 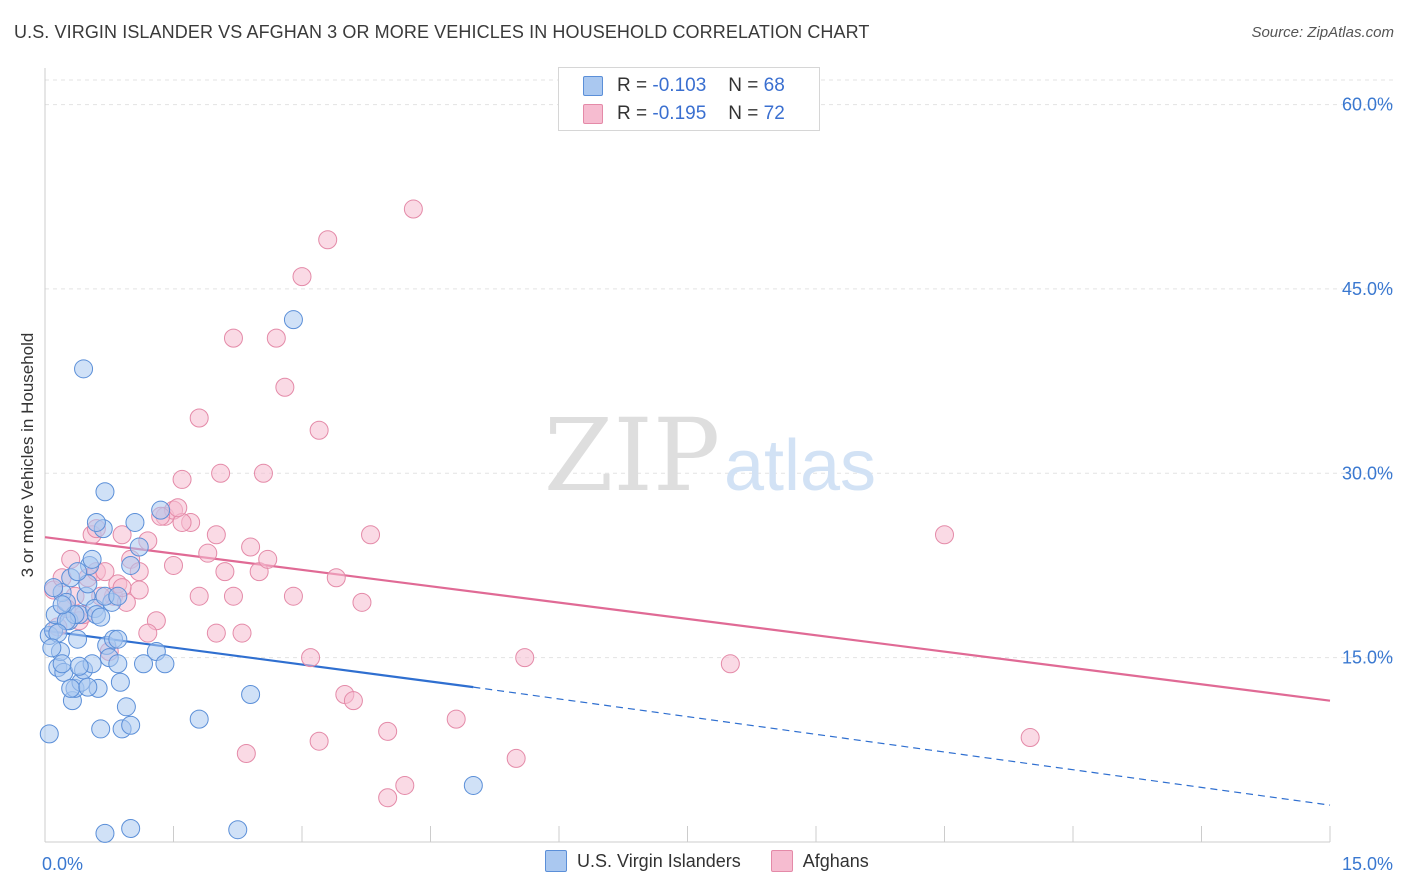 I want to click on y-tick-label: 15.0%, so click(x=1367, y=658).